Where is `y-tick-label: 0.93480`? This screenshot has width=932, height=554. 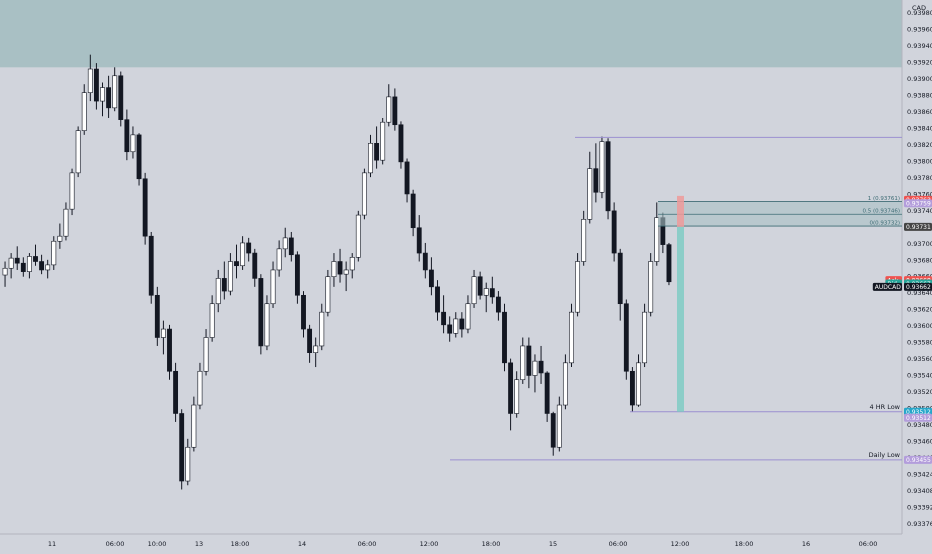 y-tick-label: 0.93480 is located at coordinates (919, 425).